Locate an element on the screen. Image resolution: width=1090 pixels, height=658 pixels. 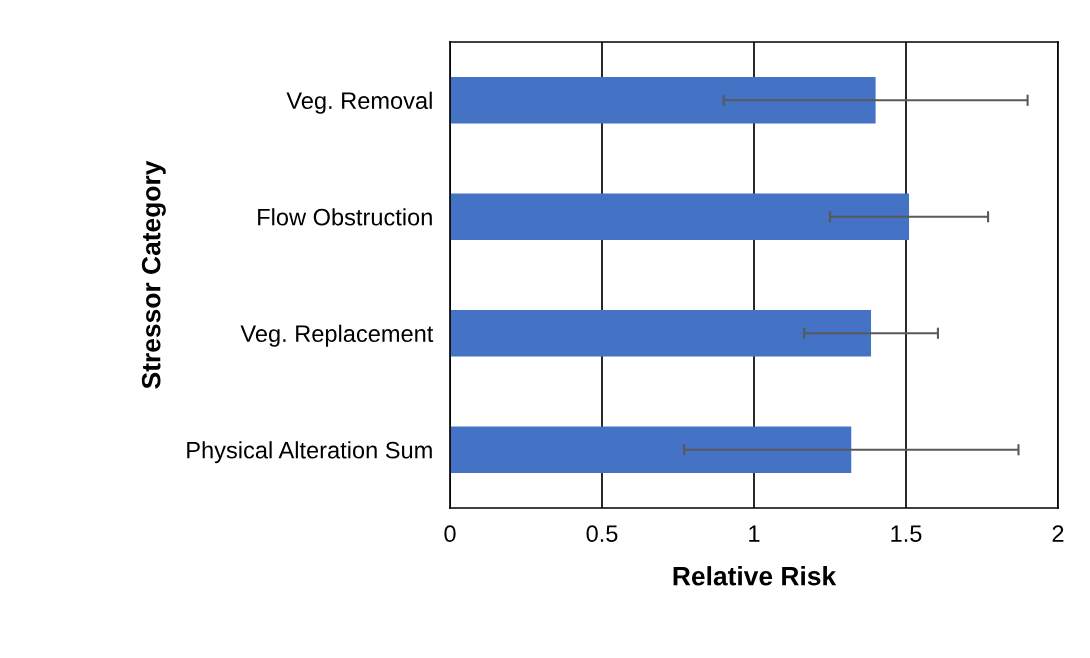
y-axis-title: Stressor Category is located at coordinates (153, 274).